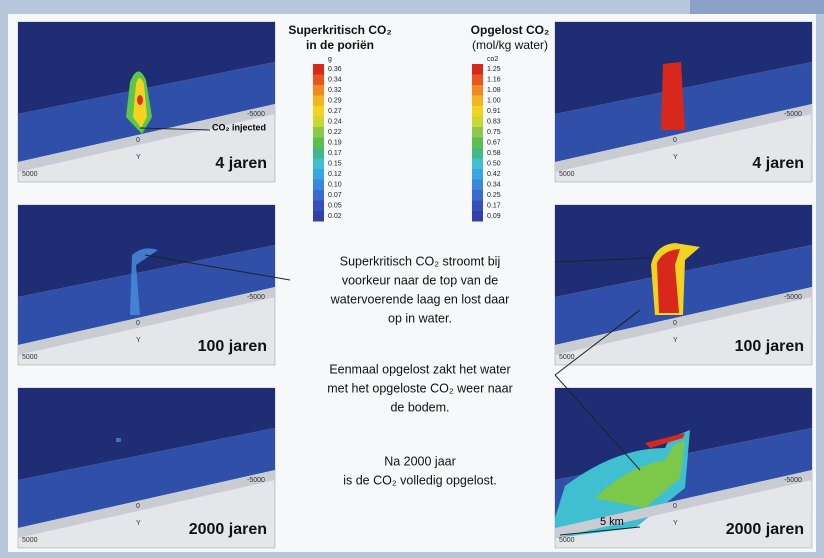 The image size is (824, 558). I want to click on legend-title: (mol/kg water), so click(510, 45).